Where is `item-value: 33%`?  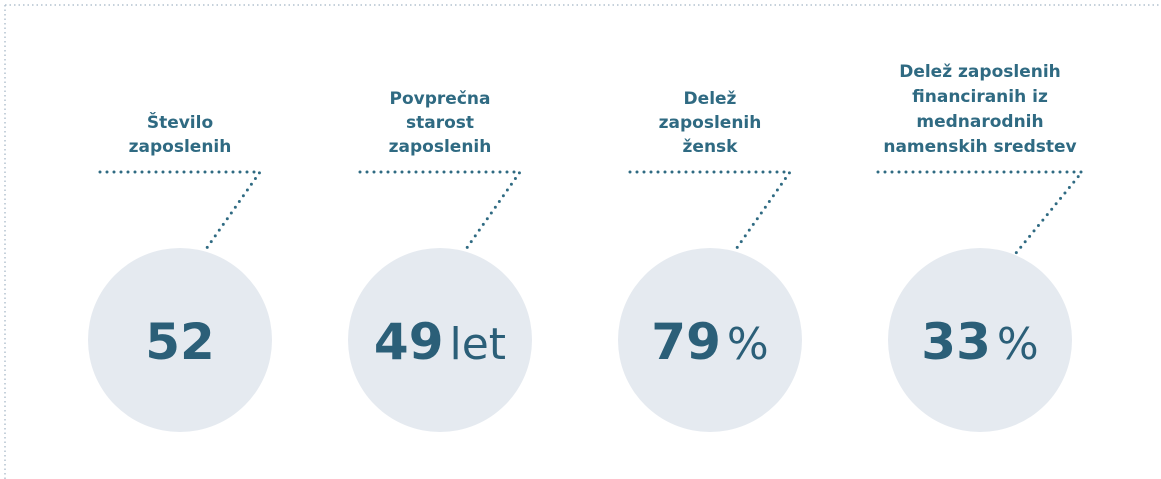 item-value: 33% is located at coordinates (979, 342).